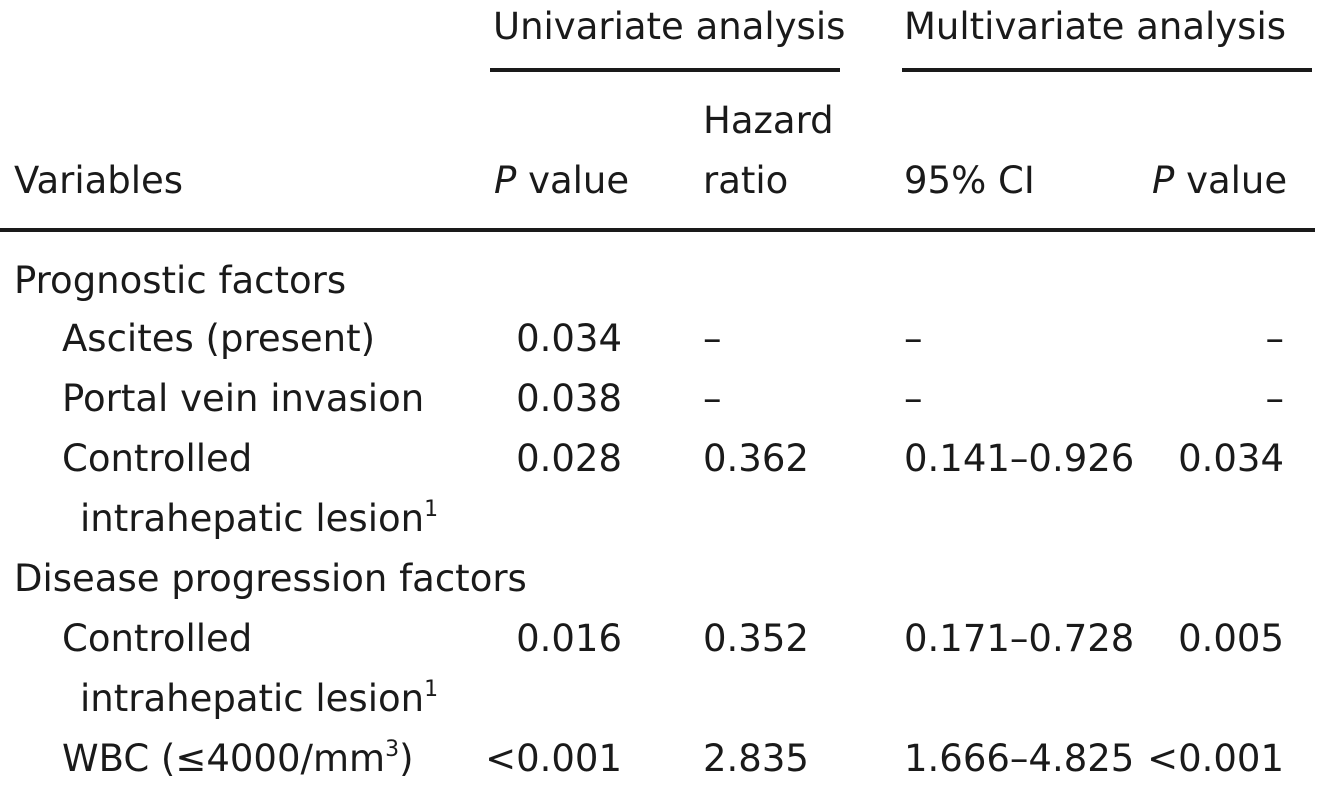 The image size is (1340, 800). I want to click on row-p-uni-controlled: 0.028, so click(569, 458).